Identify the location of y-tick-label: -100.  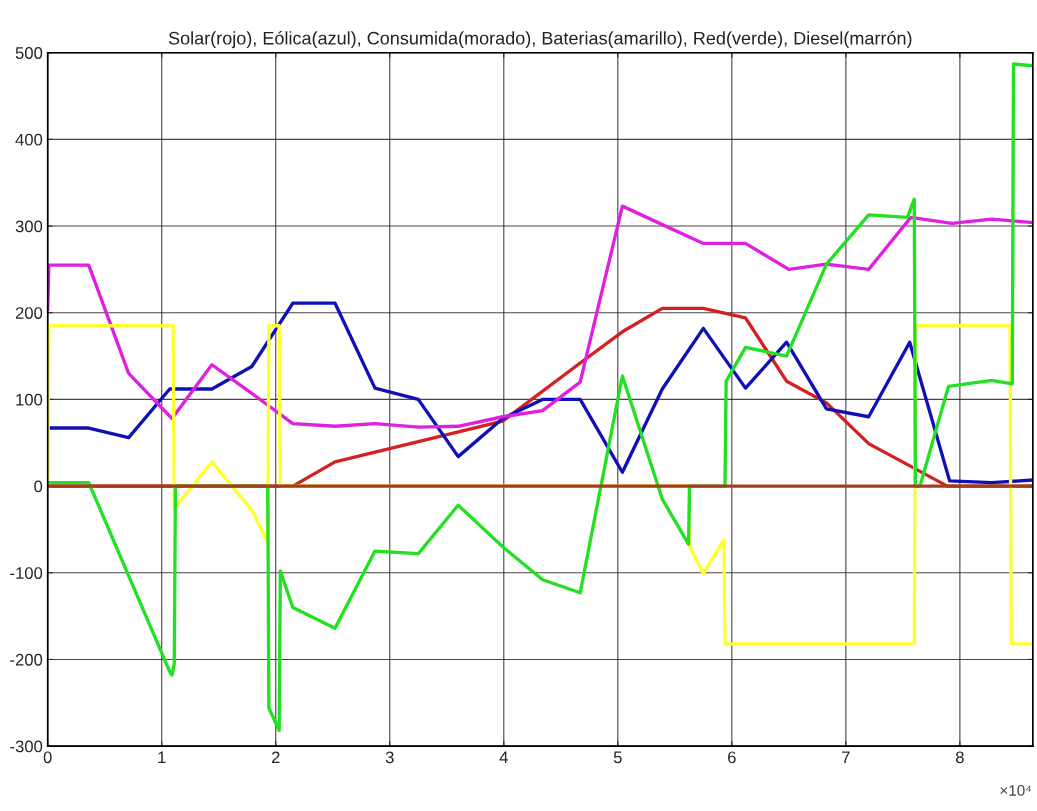
(26, 573).